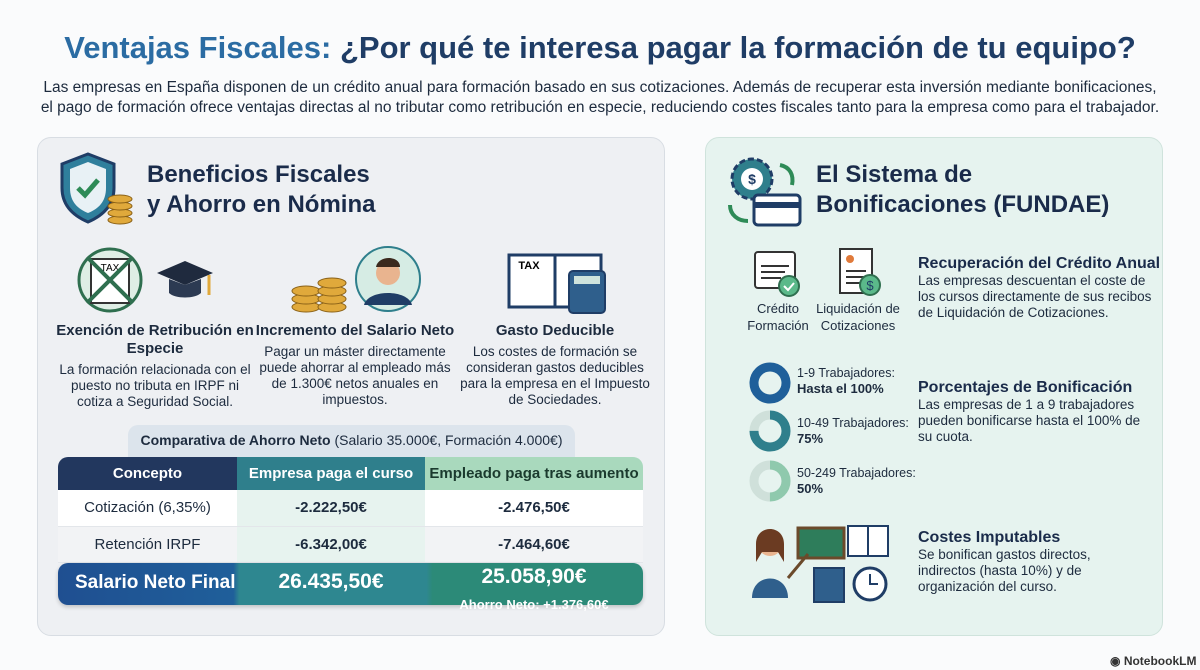  Describe the element at coordinates (147, 508) in the screenshot. I see `cell: Cotización (6,35%)` at that location.